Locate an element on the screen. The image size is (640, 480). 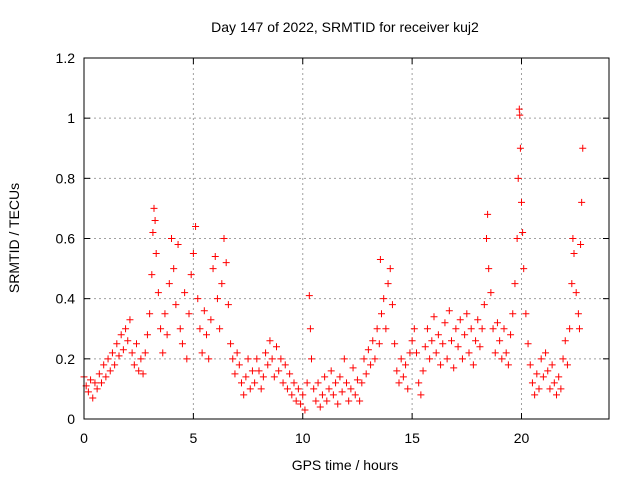
y-tick-label: 0.4 is located at coordinates (66, 299).